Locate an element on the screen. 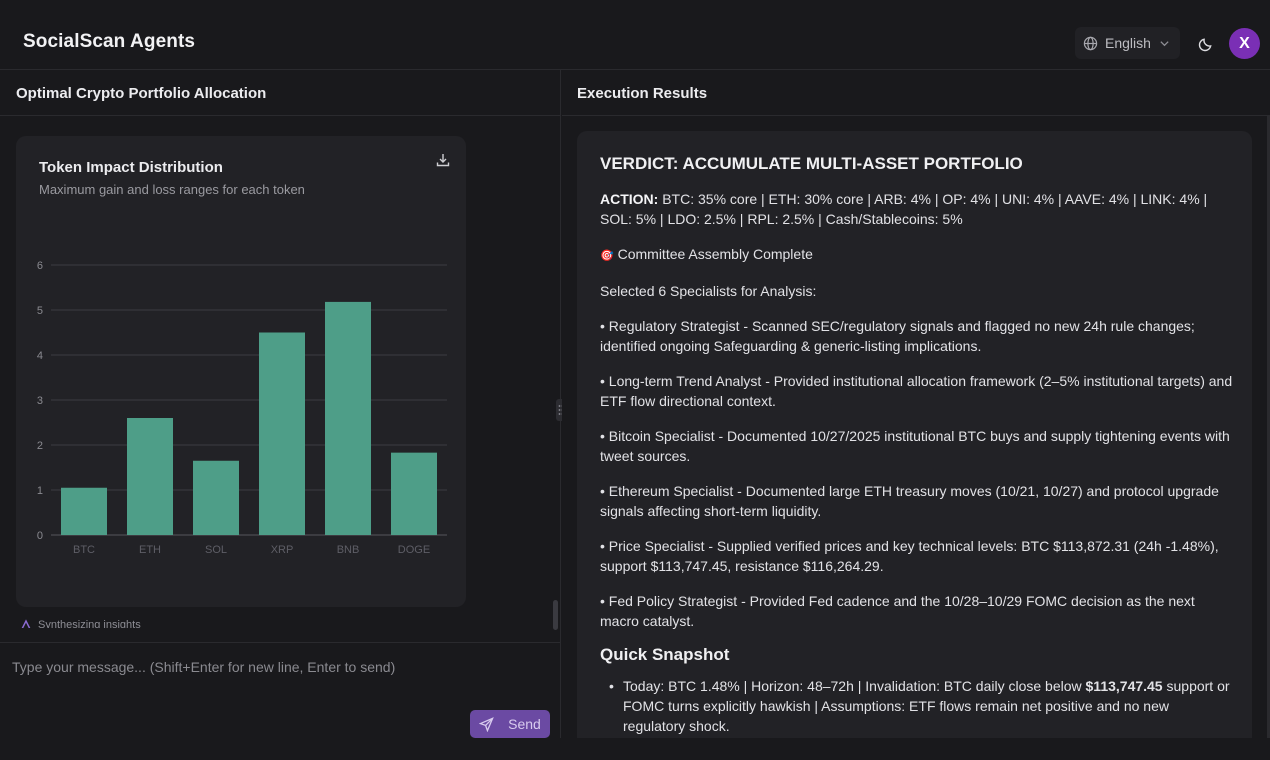 Image resolution: width=1270 pixels, height=760 pixels. bar-doge is located at coordinates (414, 493).